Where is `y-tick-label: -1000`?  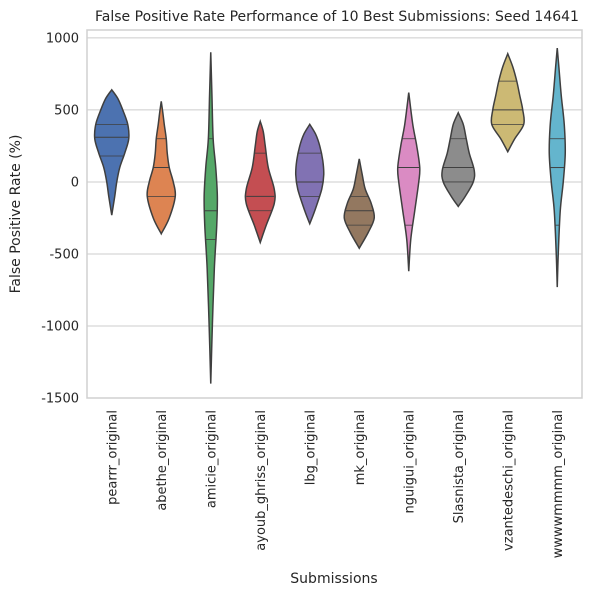 y-tick-label: -1000 is located at coordinates (60, 326).